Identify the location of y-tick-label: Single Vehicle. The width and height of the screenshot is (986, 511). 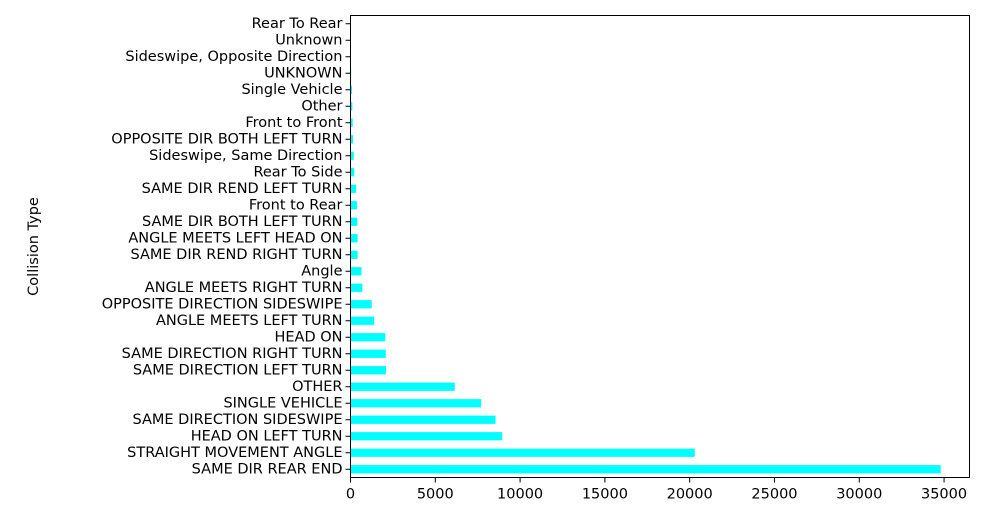
(291, 90).